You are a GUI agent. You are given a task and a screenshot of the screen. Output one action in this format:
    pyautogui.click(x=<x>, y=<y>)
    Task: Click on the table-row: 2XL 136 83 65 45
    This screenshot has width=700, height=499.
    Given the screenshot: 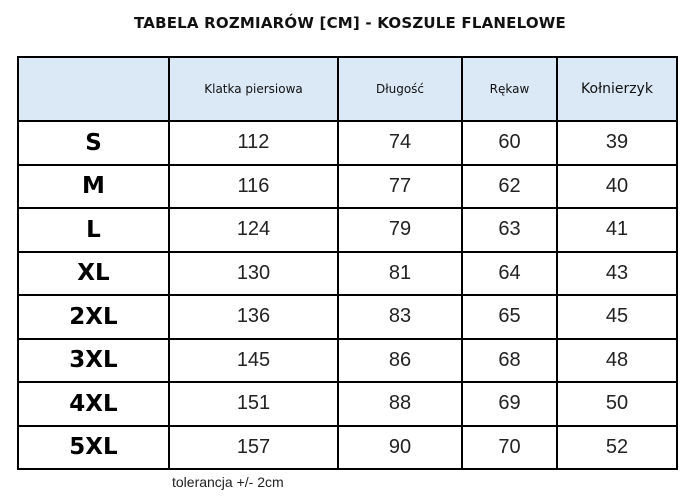 What is the action you would take?
    pyautogui.click(x=347, y=317)
    